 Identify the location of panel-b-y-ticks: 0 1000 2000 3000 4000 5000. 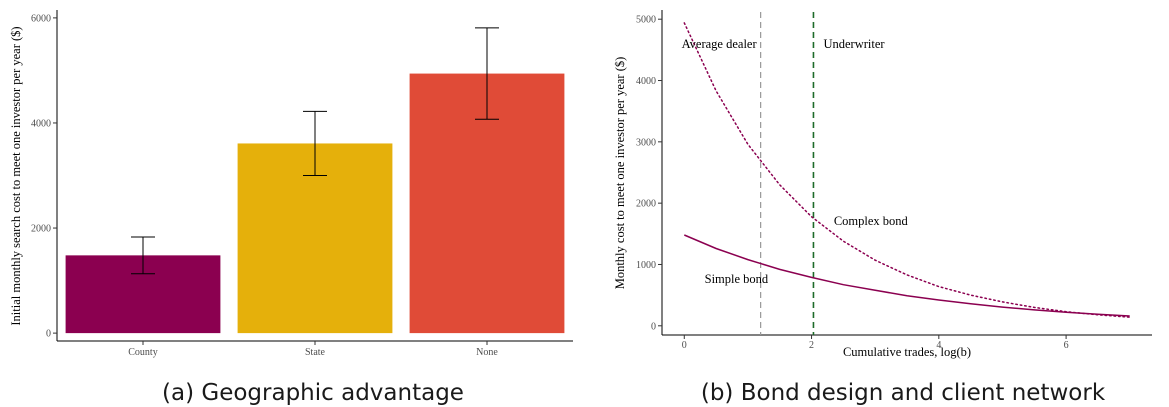
(649, 173).